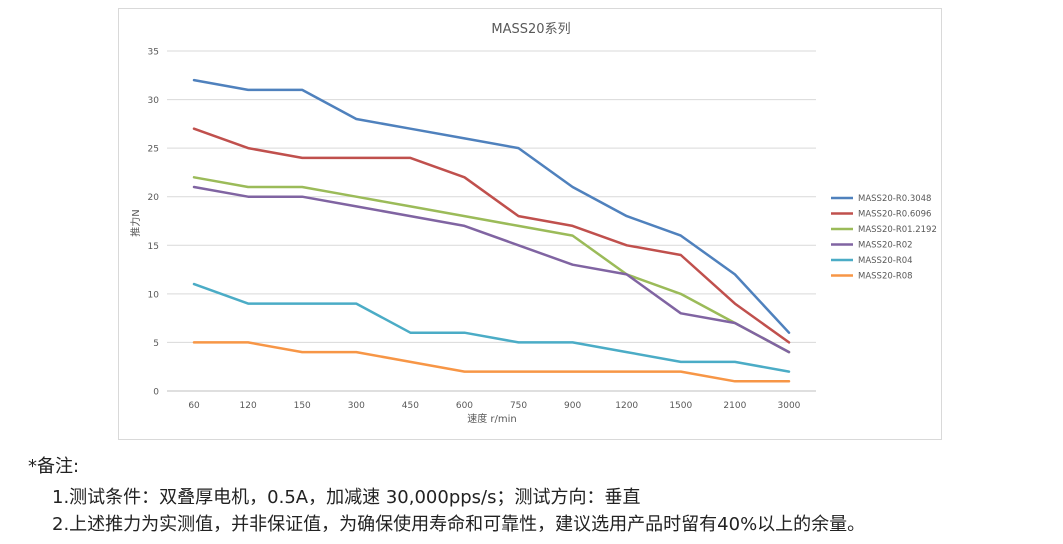  Describe the element at coordinates (464, 406) in the screenshot. I see `x-tick-label: 600` at that location.